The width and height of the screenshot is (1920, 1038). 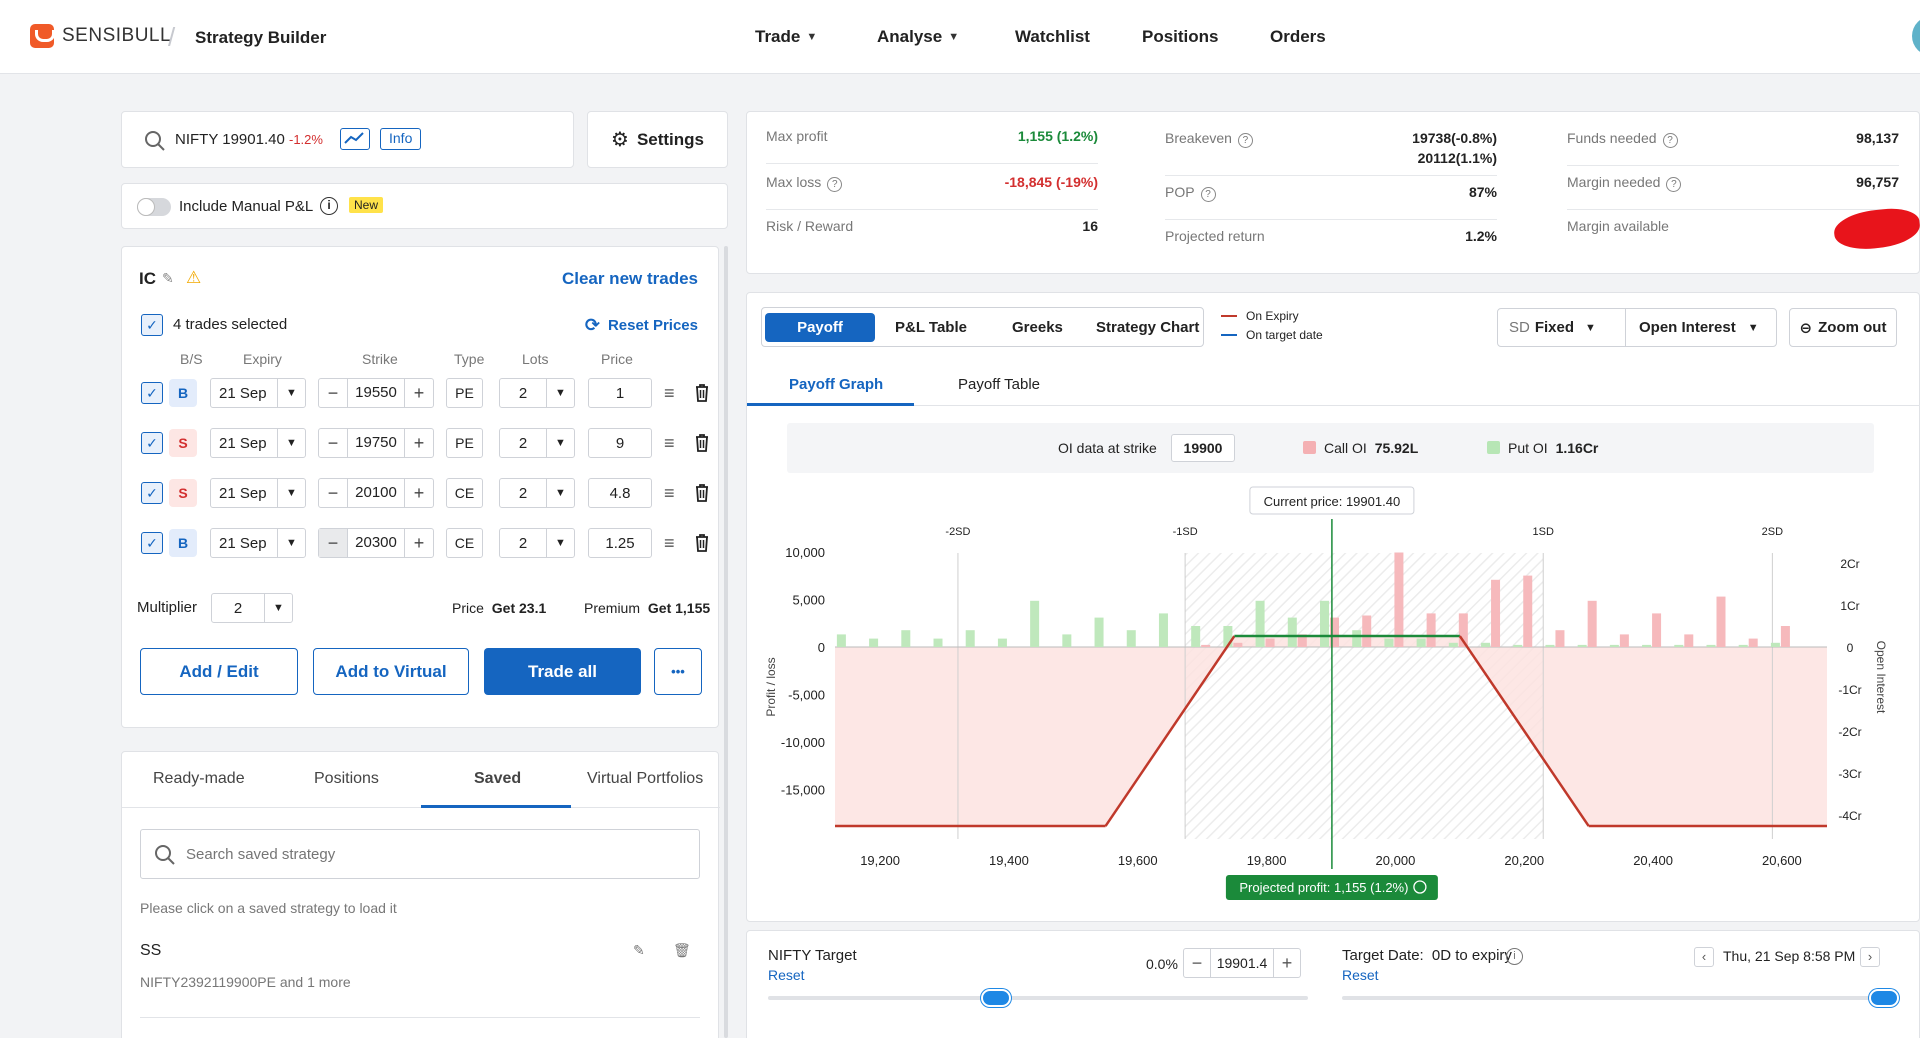 I want to click on oi-select: Open Interest ▼, so click(x=1699, y=327).